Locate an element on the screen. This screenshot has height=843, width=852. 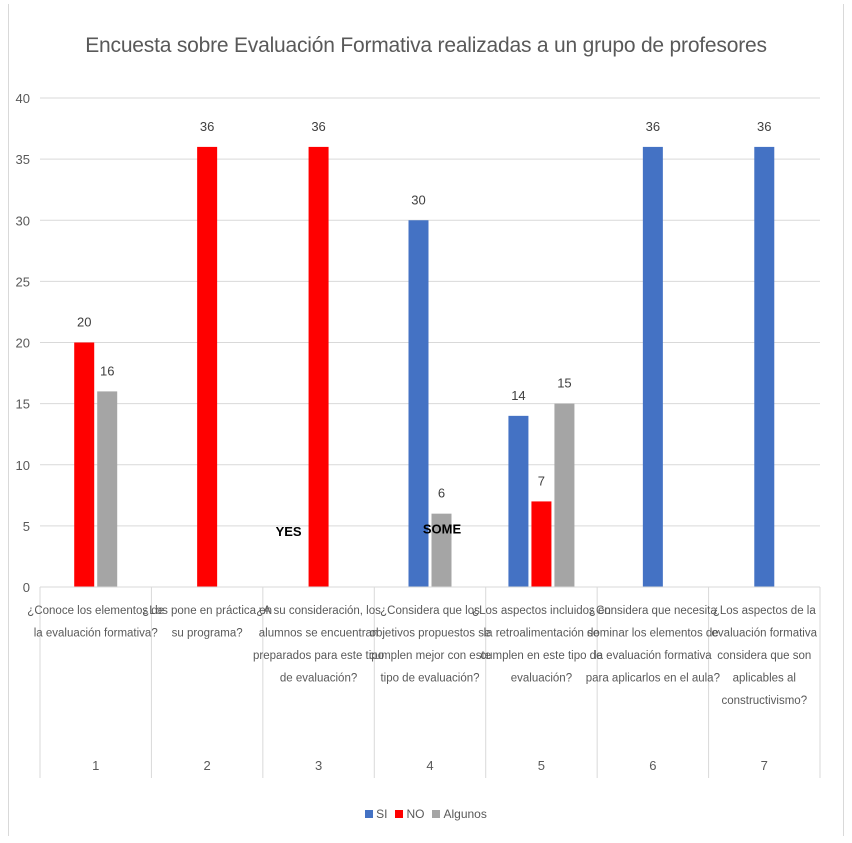
category-number: 2 is located at coordinates (207, 765).